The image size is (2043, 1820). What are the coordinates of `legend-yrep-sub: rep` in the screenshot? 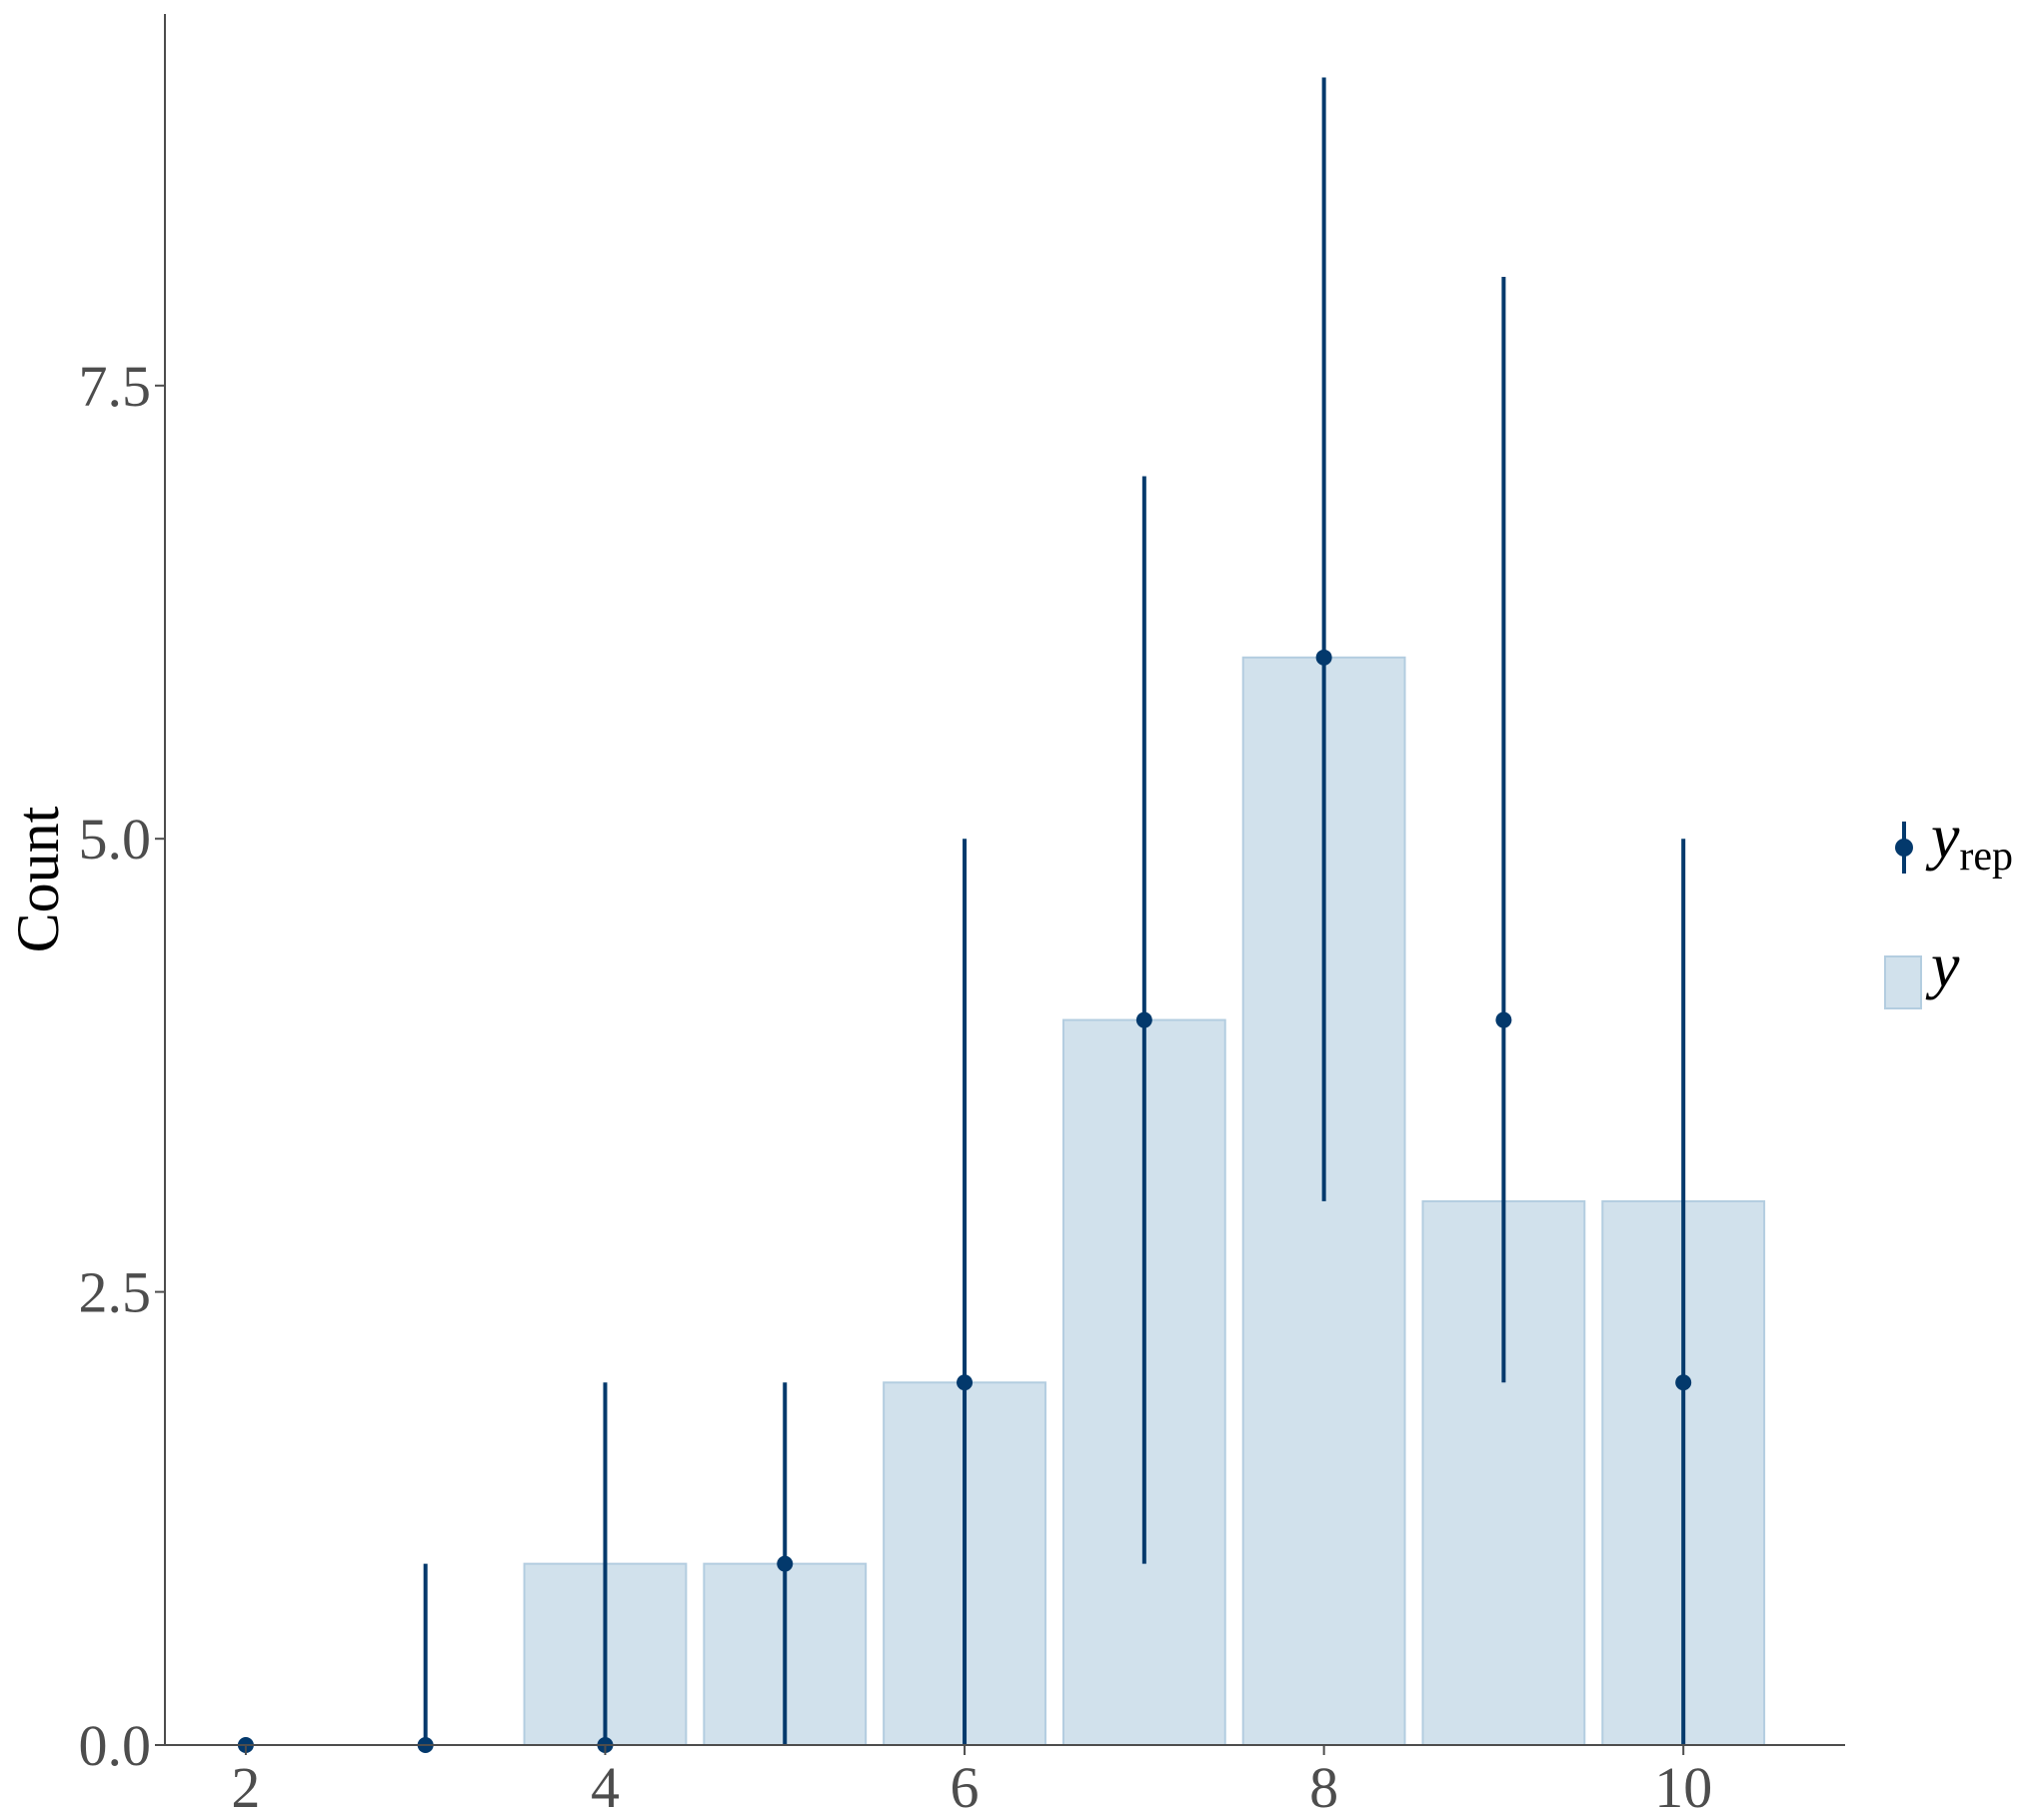 It's located at (1986, 857).